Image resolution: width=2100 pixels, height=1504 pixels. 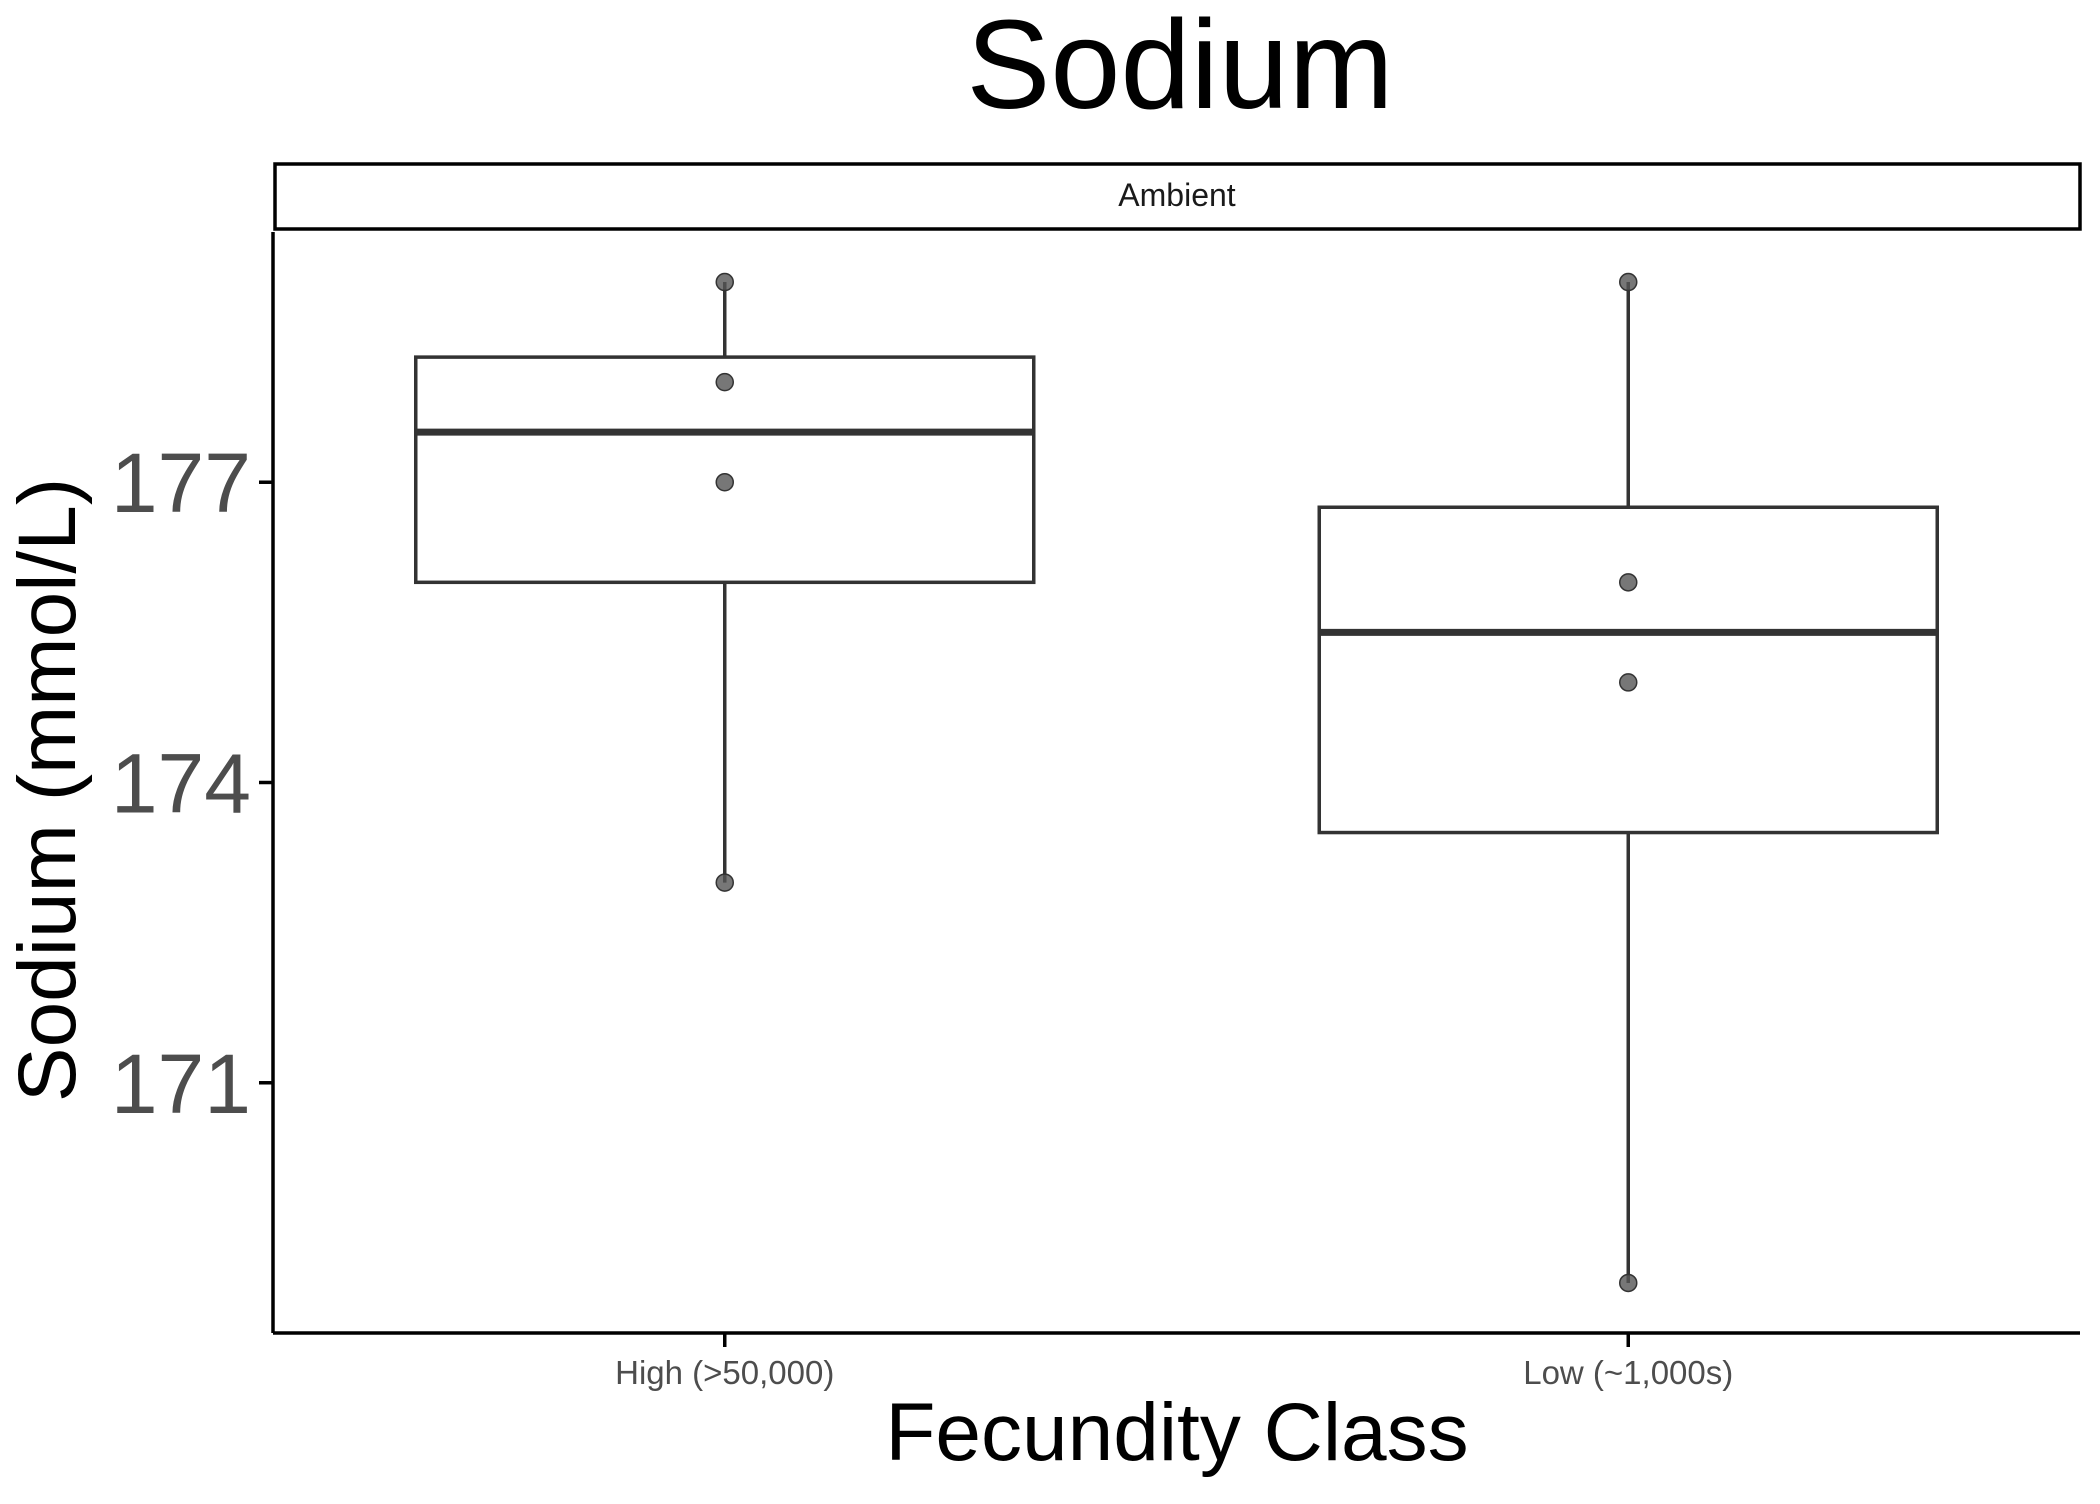 I want to click on facet-strip-label: Ambient, so click(x=1177, y=195).